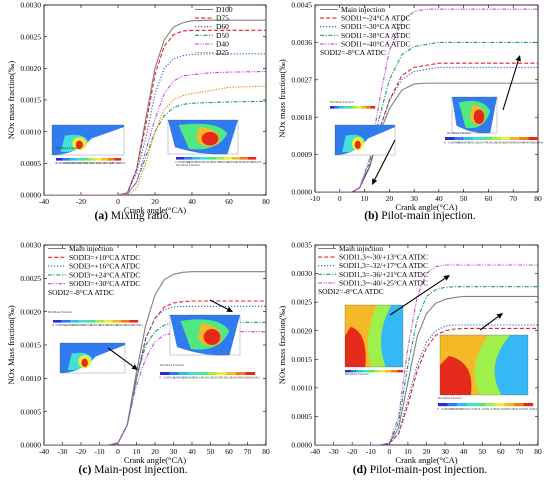 The width and height of the screenshot is (550, 480). Describe the element at coordinates (355, 346) in the screenshot. I see `contour-region-peak` at that location.